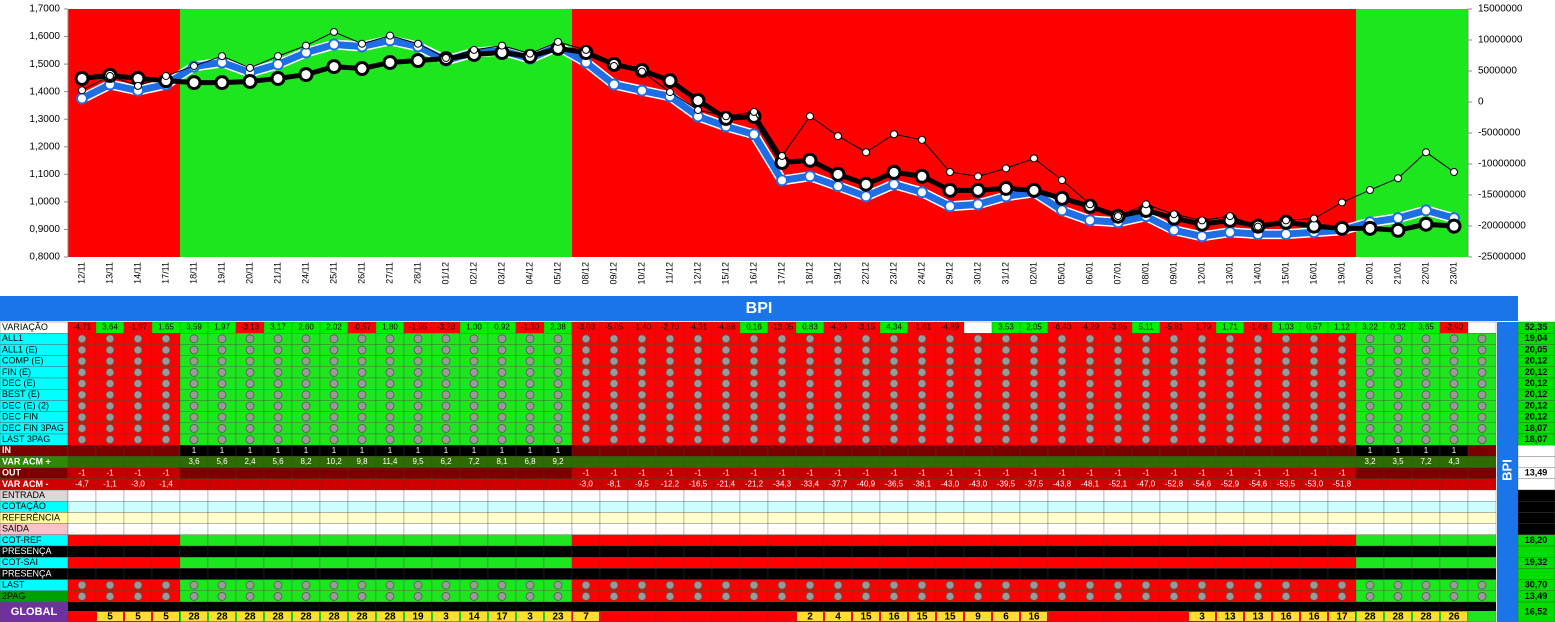 The width and height of the screenshot is (1555, 622). Describe the element at coordinates (1502, 195) in the screenshot. I see `y2-tick-label: -15000000` at that location.